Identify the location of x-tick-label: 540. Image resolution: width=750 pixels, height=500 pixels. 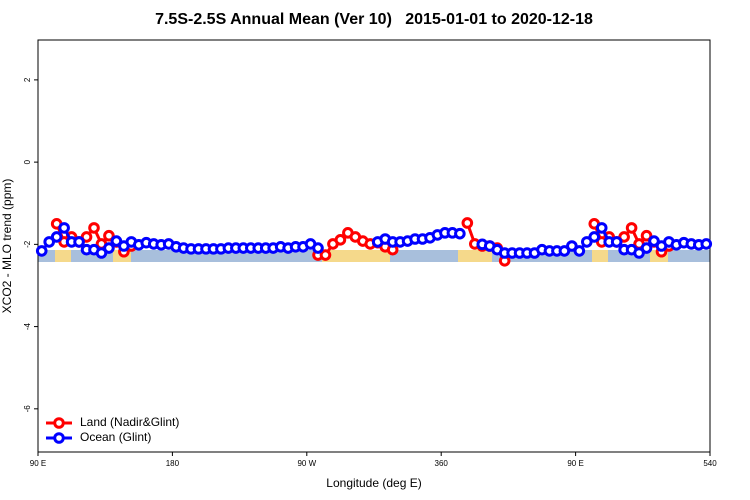
(710, 463).